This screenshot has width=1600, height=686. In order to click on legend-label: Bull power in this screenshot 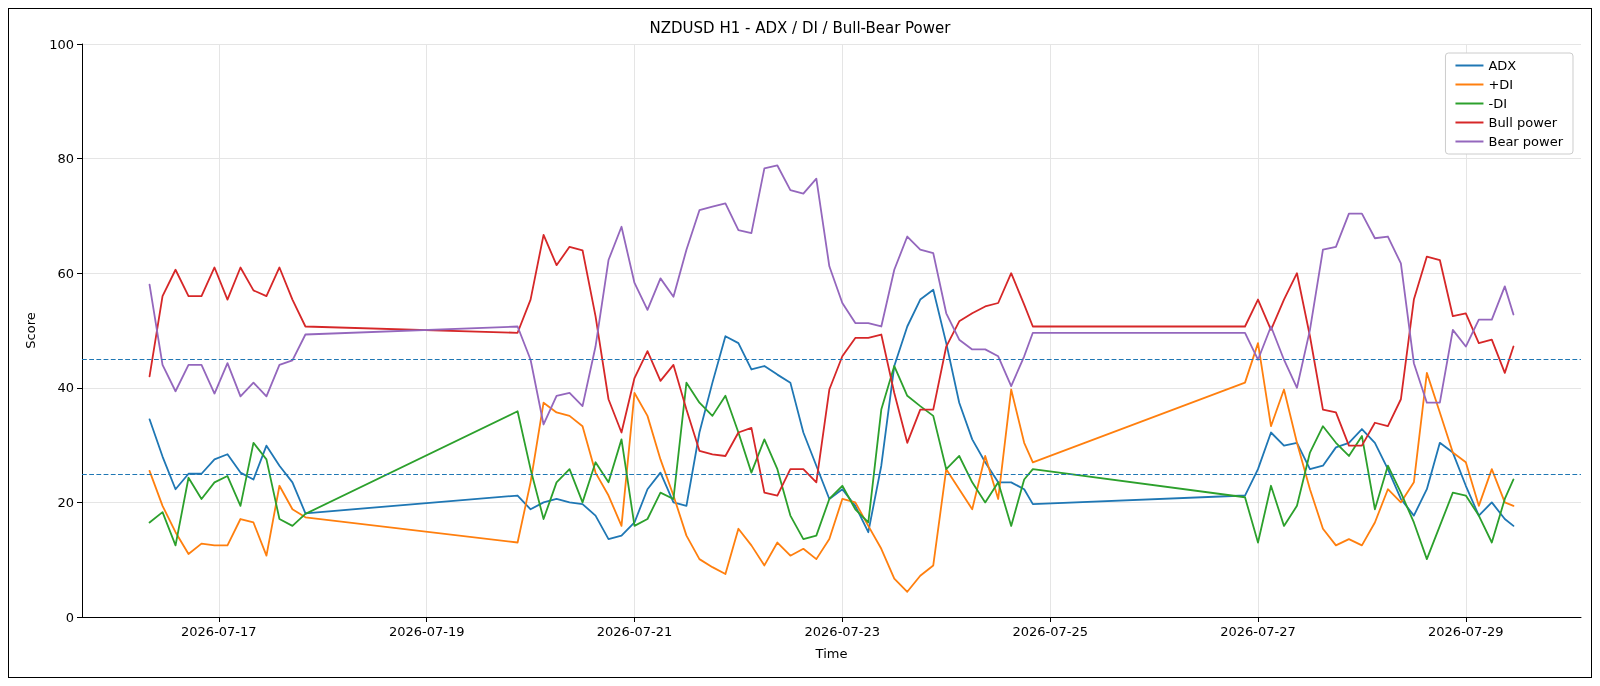, I will do `click(1523, 122)`.